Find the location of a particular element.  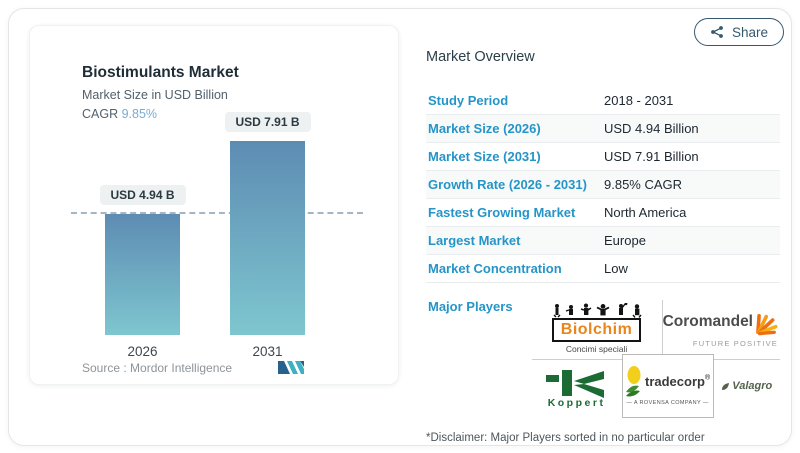

row-value: North America is located at coordinates (645, 212).